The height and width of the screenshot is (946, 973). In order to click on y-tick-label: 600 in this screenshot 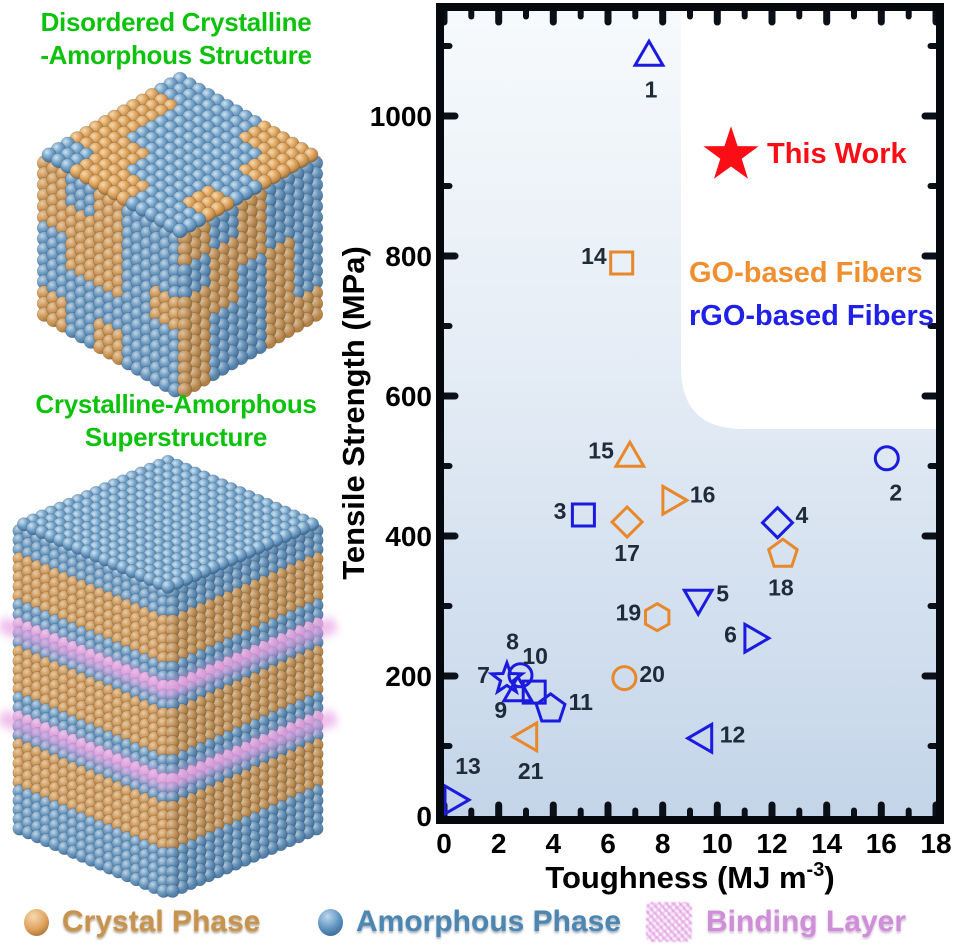, I will do `click(408, 396)`.